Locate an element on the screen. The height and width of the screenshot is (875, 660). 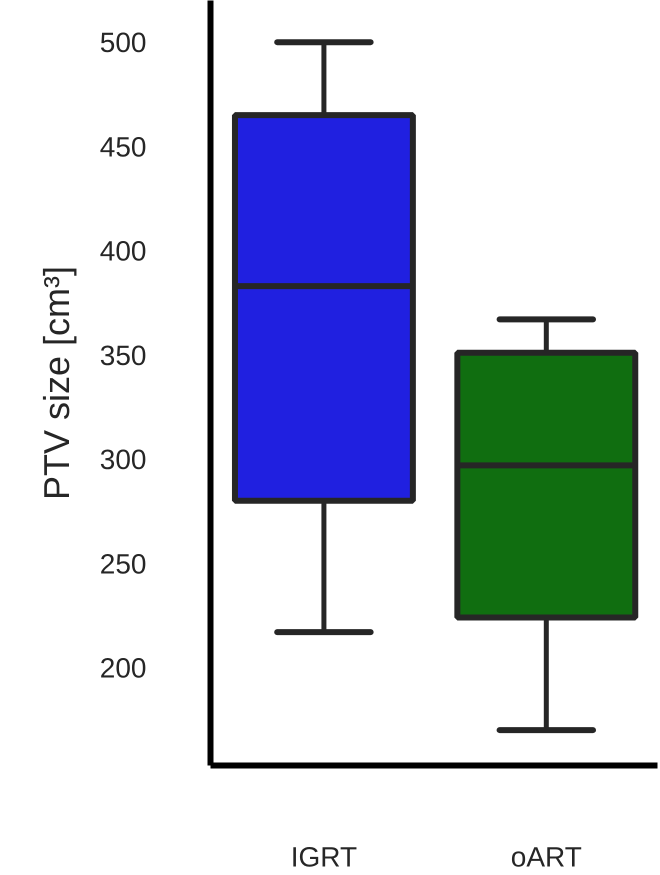
y-tick-label: 300 is located at coordinates (123, 460).